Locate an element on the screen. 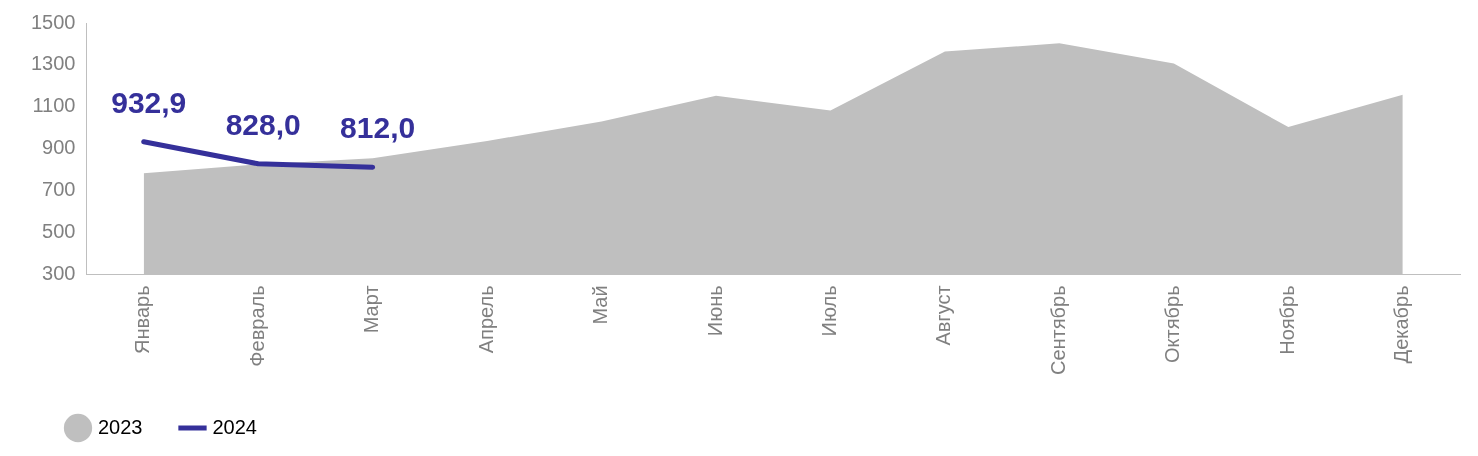  y-tick-label: 900 is located at coordinates (59, 147).